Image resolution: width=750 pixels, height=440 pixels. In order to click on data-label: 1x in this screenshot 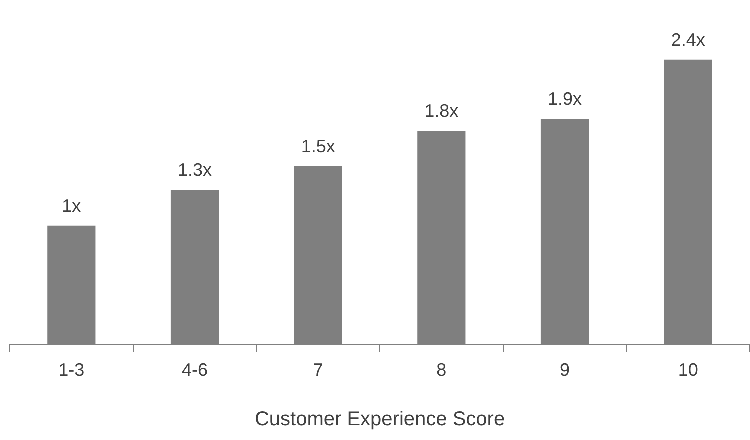, I will do `click(72, 206)`.